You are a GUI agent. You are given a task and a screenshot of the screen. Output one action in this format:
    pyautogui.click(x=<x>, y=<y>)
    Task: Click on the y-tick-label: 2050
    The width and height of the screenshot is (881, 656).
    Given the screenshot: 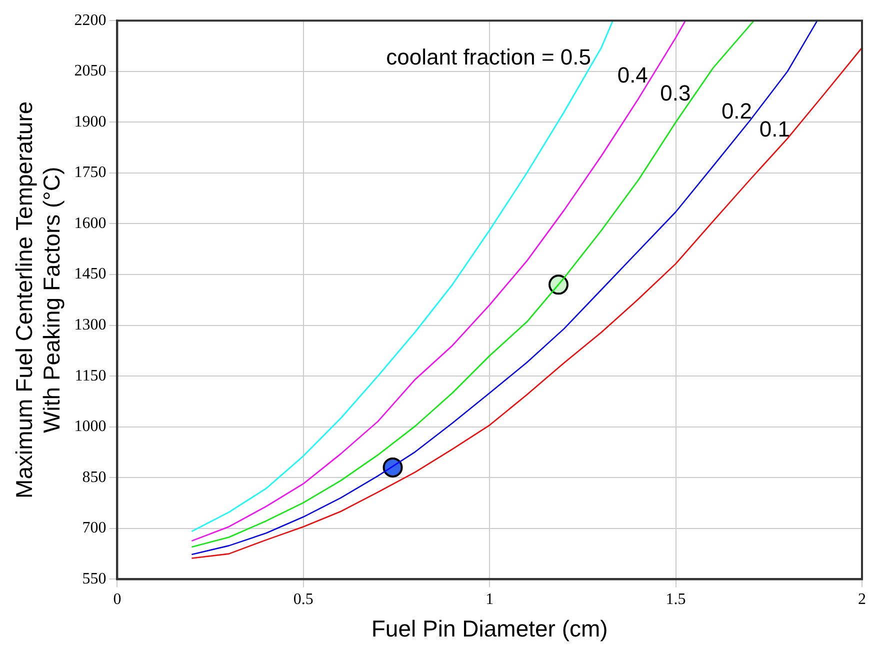 What is the action you would take?
    pyautogui.click(x=90, y=71)
    